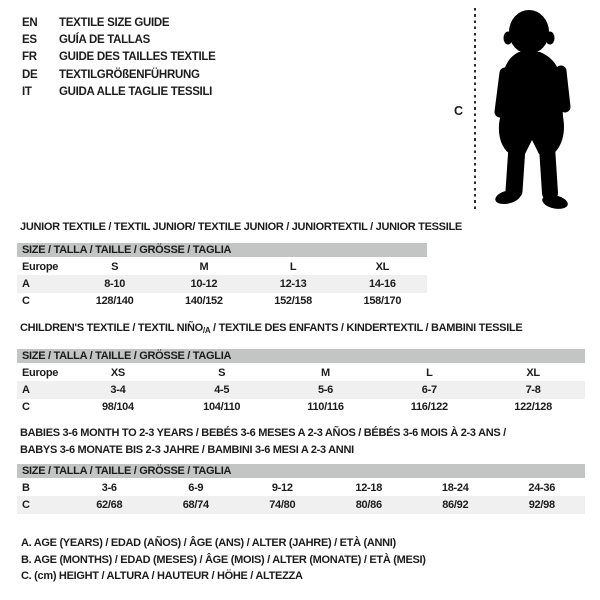 The image size is (600, 600). Describe the element at coordinates (325, 390) in the screenshot. I see `size-cell: 5-6` at that location.